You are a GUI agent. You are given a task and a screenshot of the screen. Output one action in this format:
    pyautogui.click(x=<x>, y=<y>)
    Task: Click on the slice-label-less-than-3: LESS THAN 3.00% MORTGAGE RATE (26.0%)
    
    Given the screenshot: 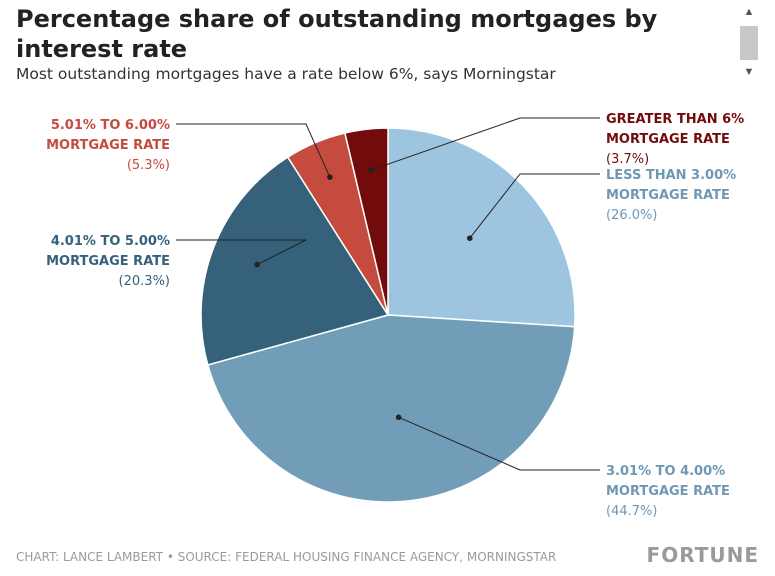 What is the action you would take?
    pyautogui.click(x=671, y=196)
    